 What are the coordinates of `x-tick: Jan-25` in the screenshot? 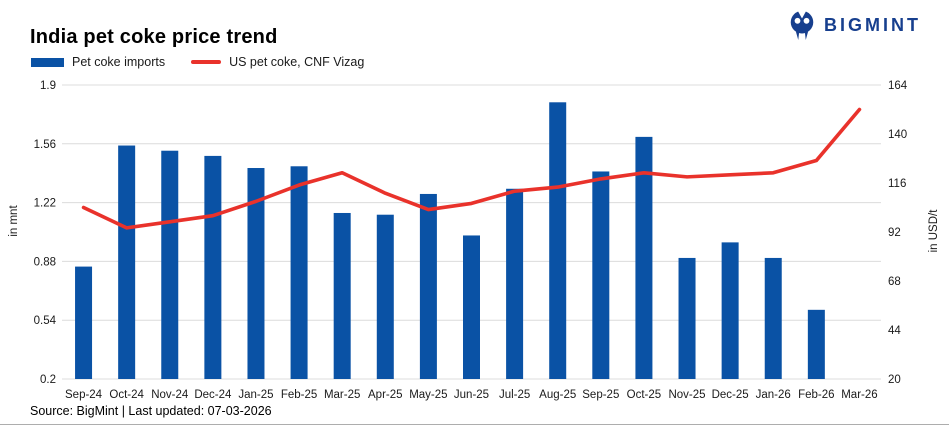 It's located at (255, 395).